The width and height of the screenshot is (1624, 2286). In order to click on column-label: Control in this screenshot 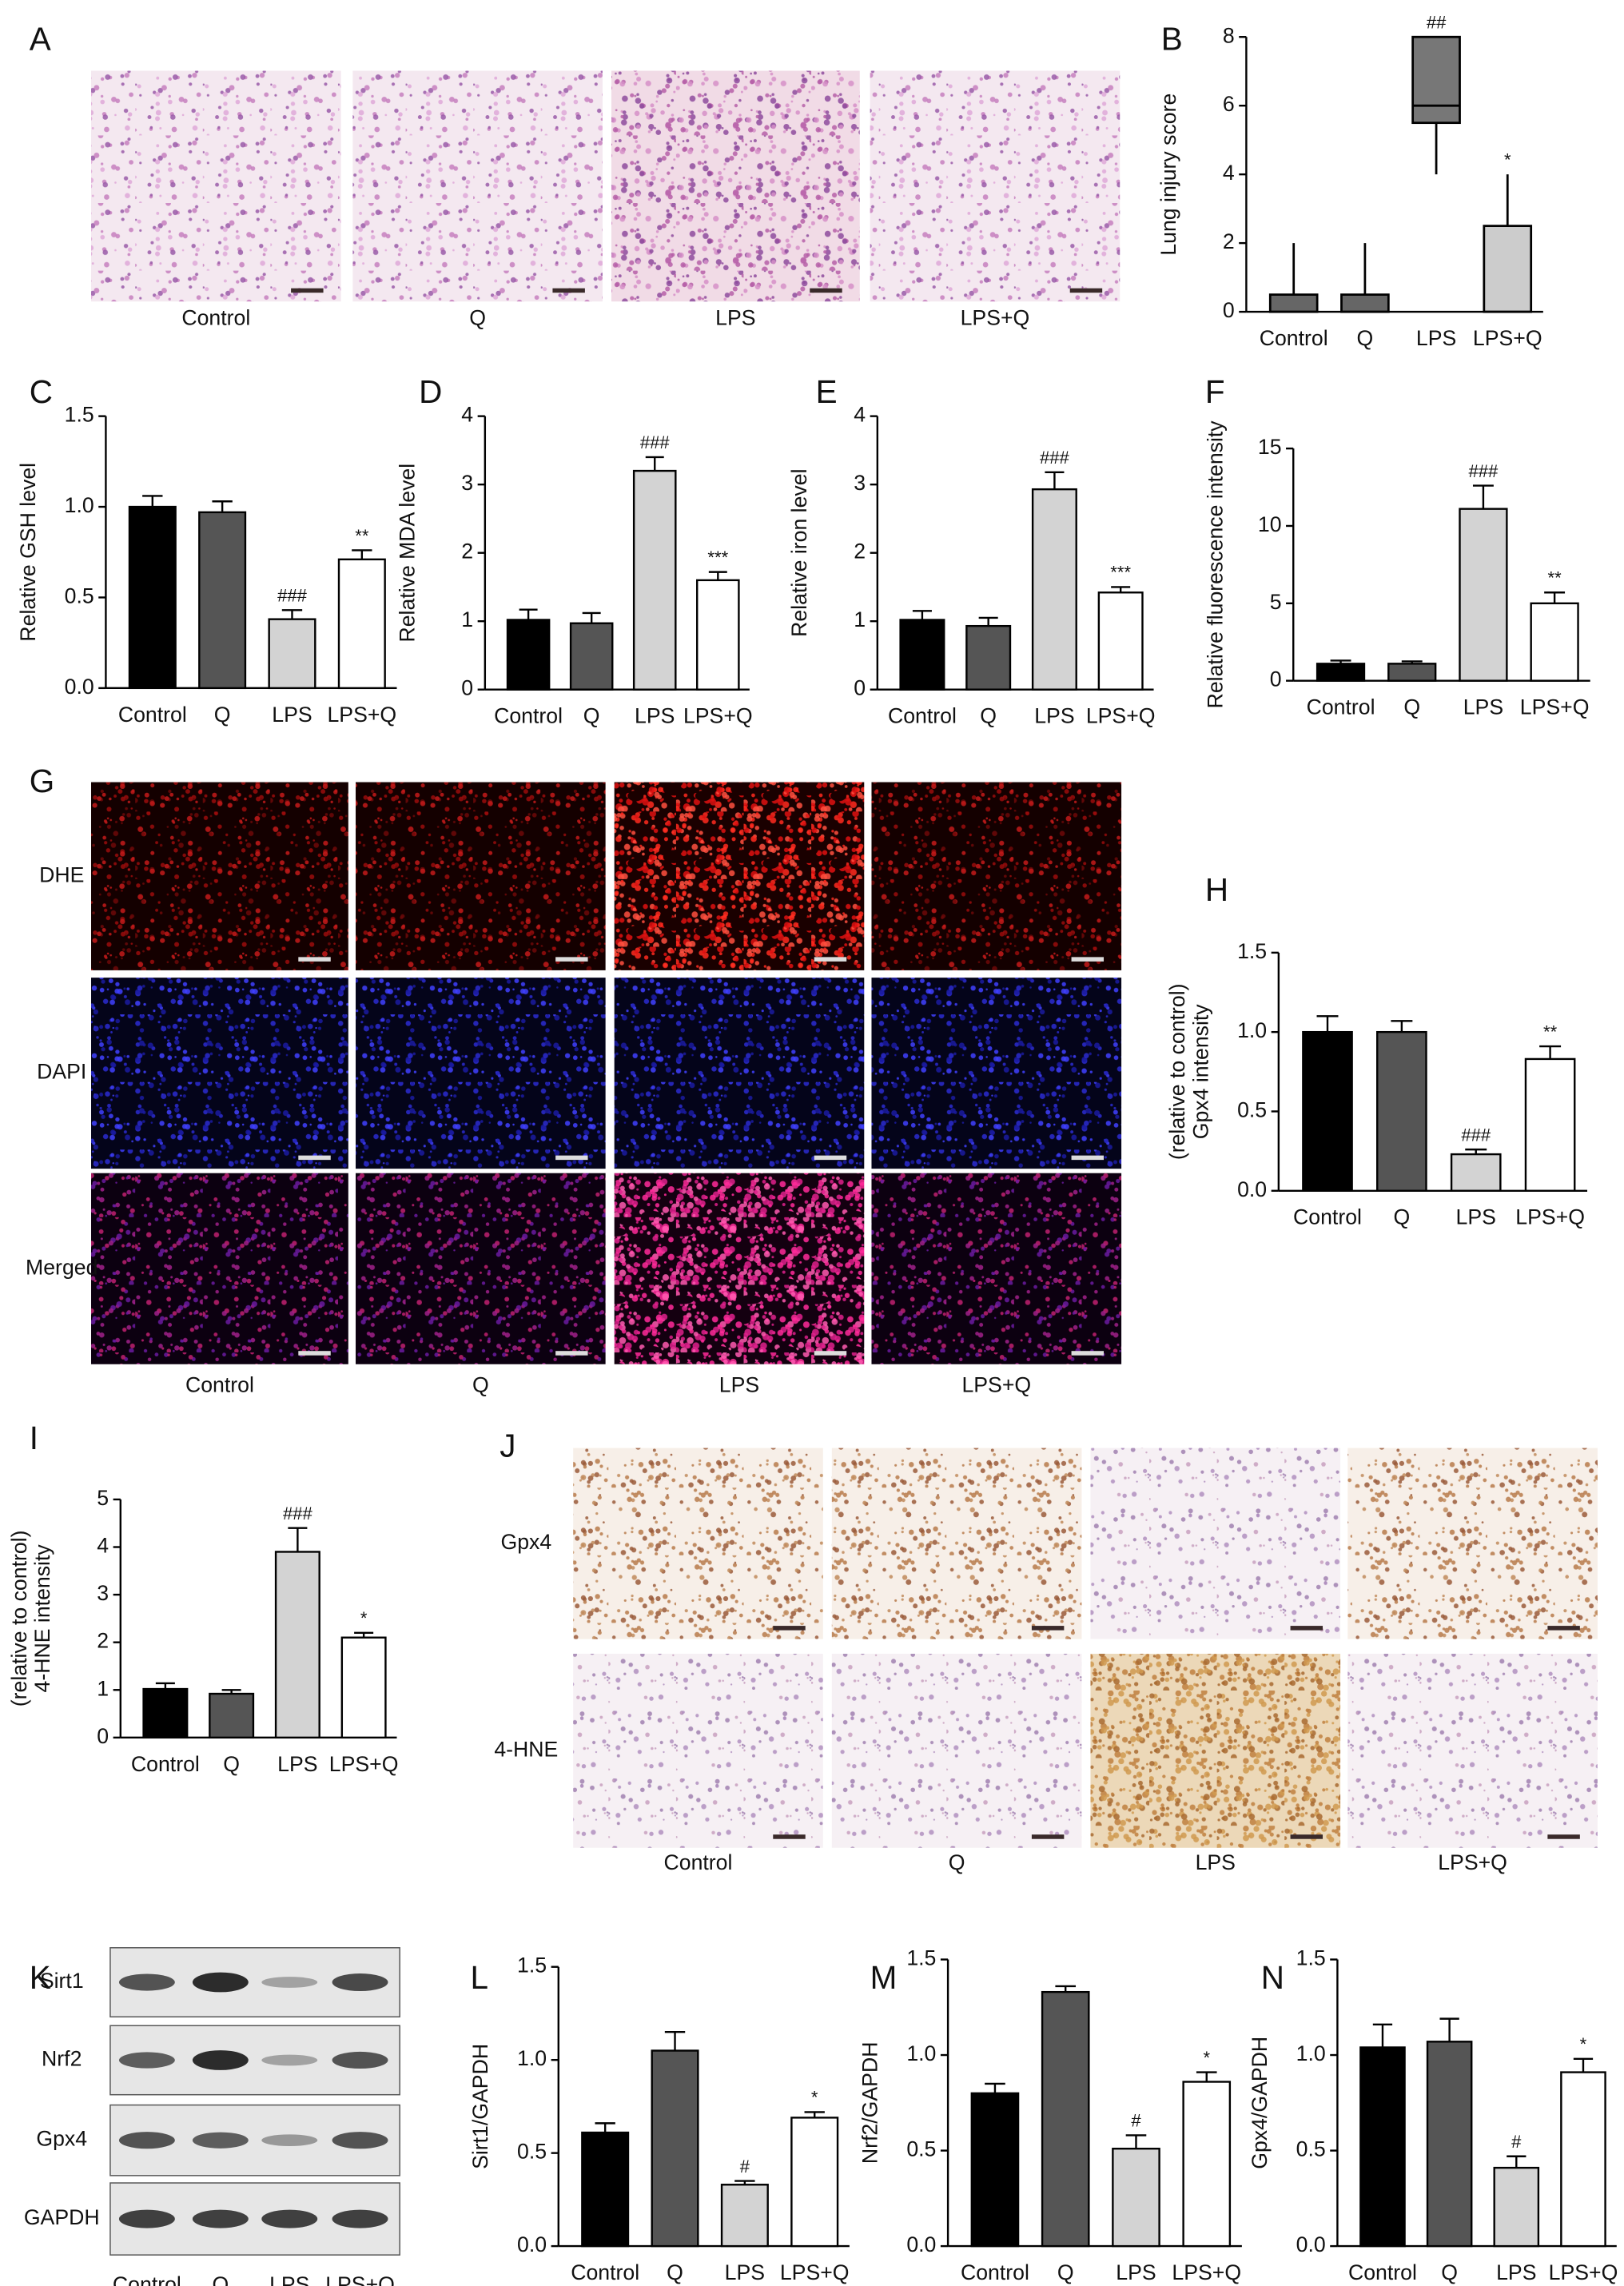, I will do `click(219, 1384)`.